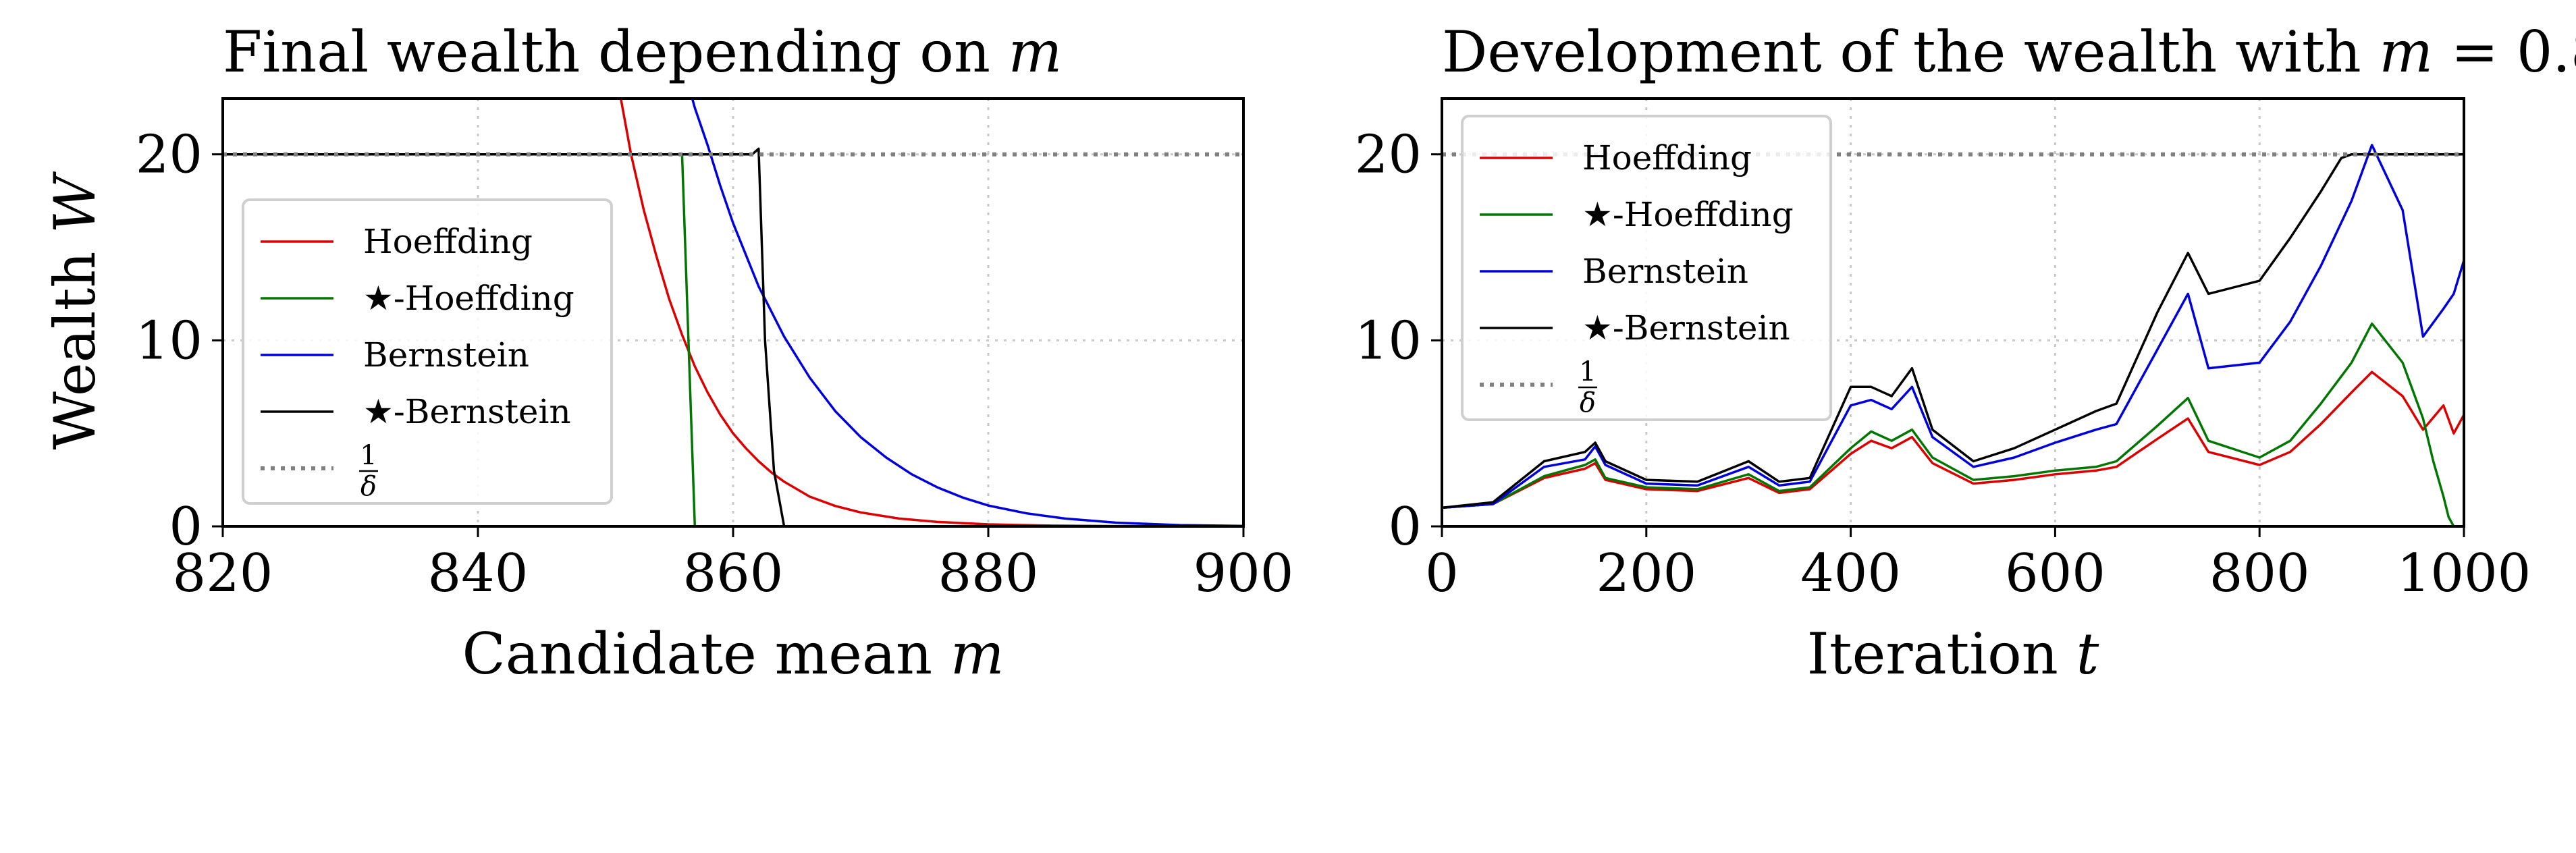  Describe the element at coordinates (989, 573) in the screenshot. I see `x-tick-label: 880` at that location.